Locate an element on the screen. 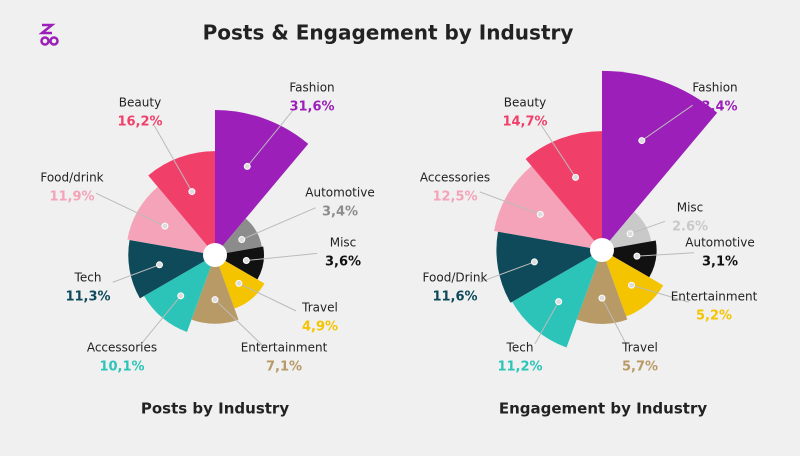  value-label: 5,2% is located at coordinates (714, 316).